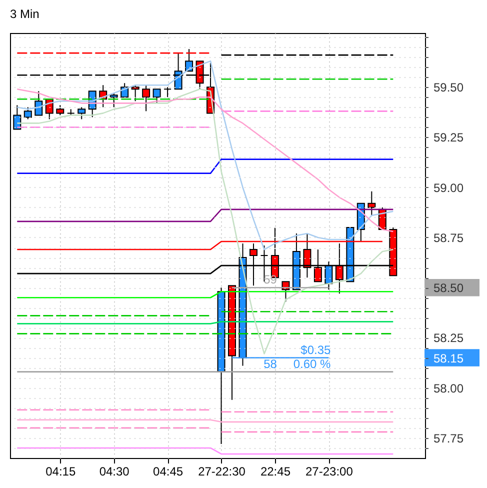 The image size is (487, 488). I want to click on x-tick-label: 04:15, so click(61, 471).